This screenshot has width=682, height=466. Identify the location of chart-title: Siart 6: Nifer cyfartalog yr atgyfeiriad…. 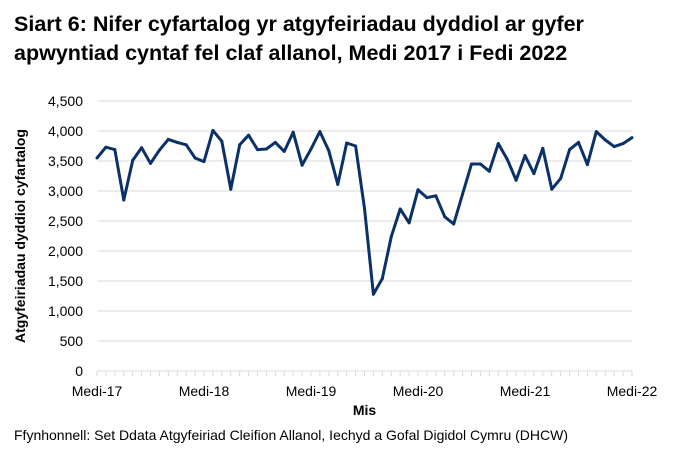
(299, 38).